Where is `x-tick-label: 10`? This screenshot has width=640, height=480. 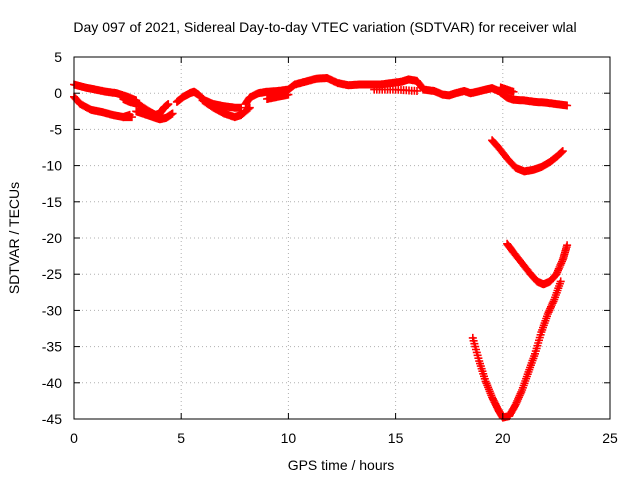
x-tick-label: 10 is located at coordinates (289, 438).